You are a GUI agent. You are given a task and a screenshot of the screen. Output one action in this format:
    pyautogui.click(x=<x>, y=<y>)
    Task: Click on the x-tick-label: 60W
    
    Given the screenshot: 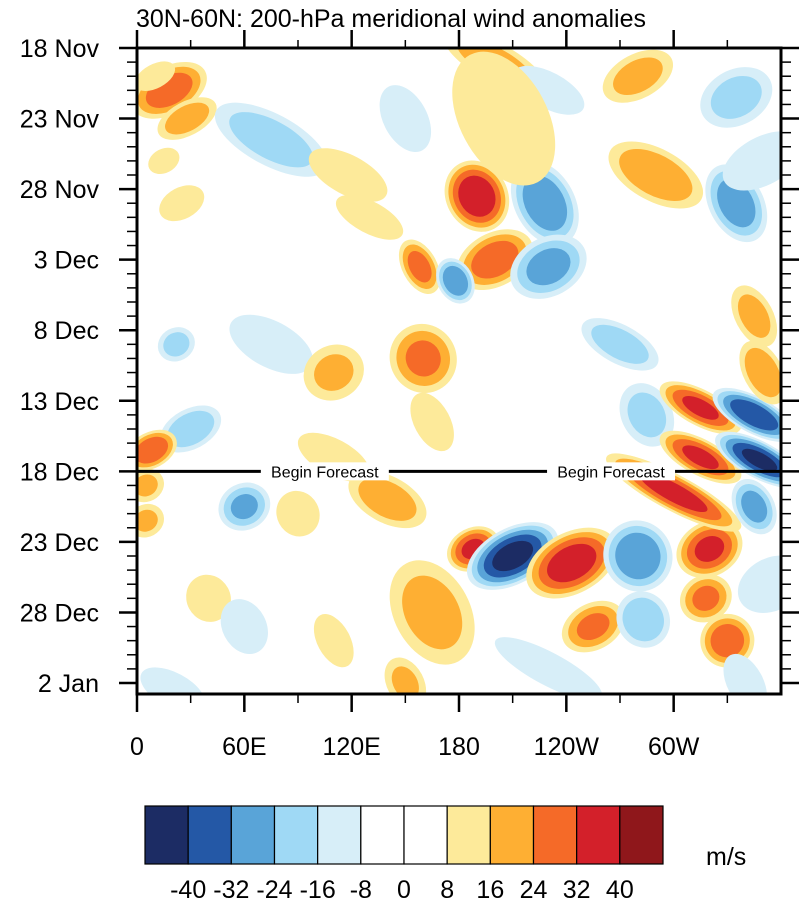 What is the action you would take?
    pyautogui.click(x=674, y=747)
    